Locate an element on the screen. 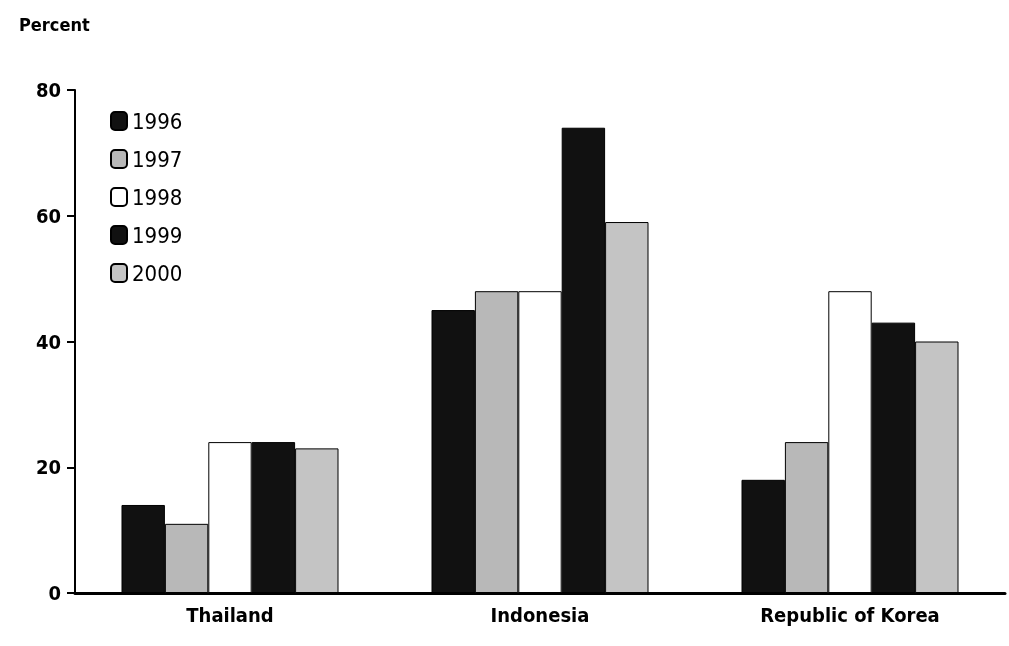 This screenshot has height=646, width=1009. legend-label: 1997 is located at coordinates (157, 159).